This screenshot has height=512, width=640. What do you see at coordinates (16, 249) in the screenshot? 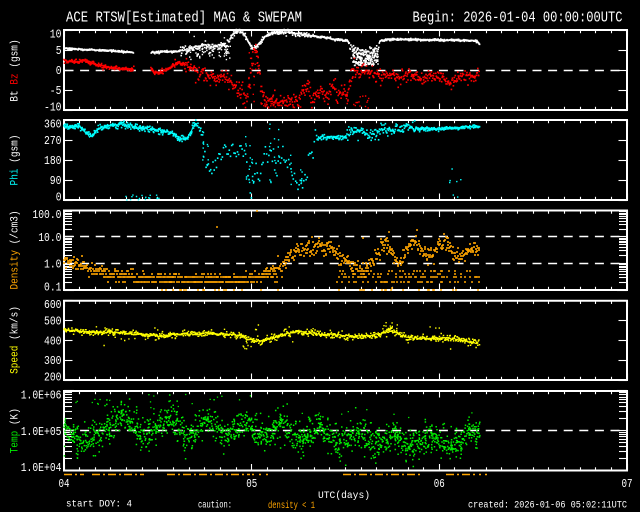
I see `svg-text: Density (/cm3)` at bounding box center [16, 249].